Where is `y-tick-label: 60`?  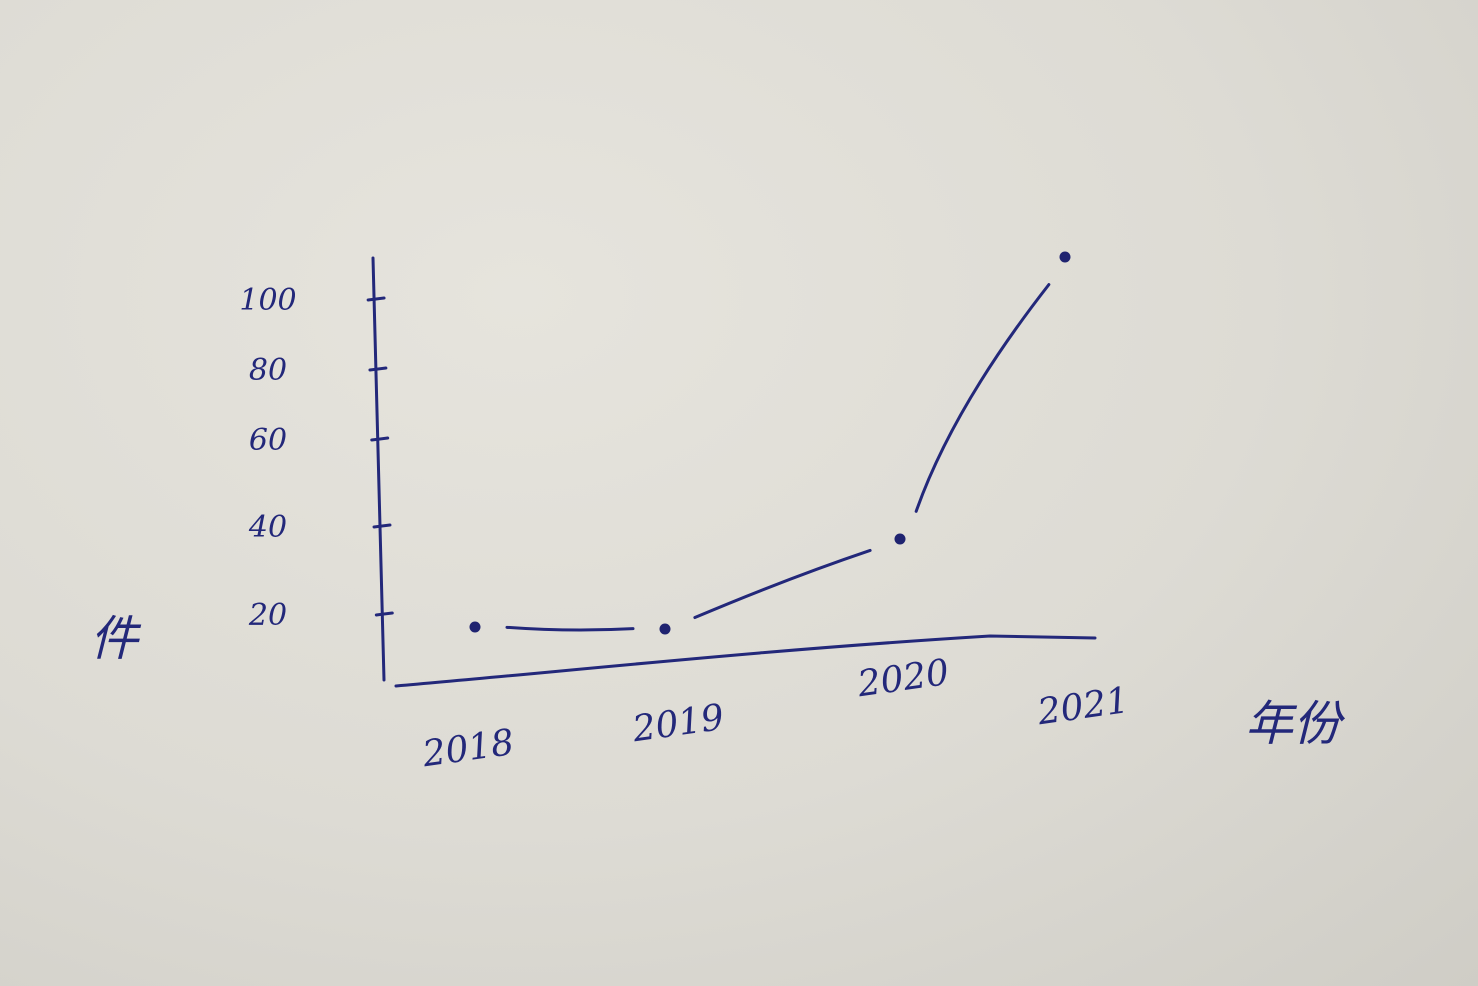
y-tick-label: 60 is located at coordinates (268, 440).